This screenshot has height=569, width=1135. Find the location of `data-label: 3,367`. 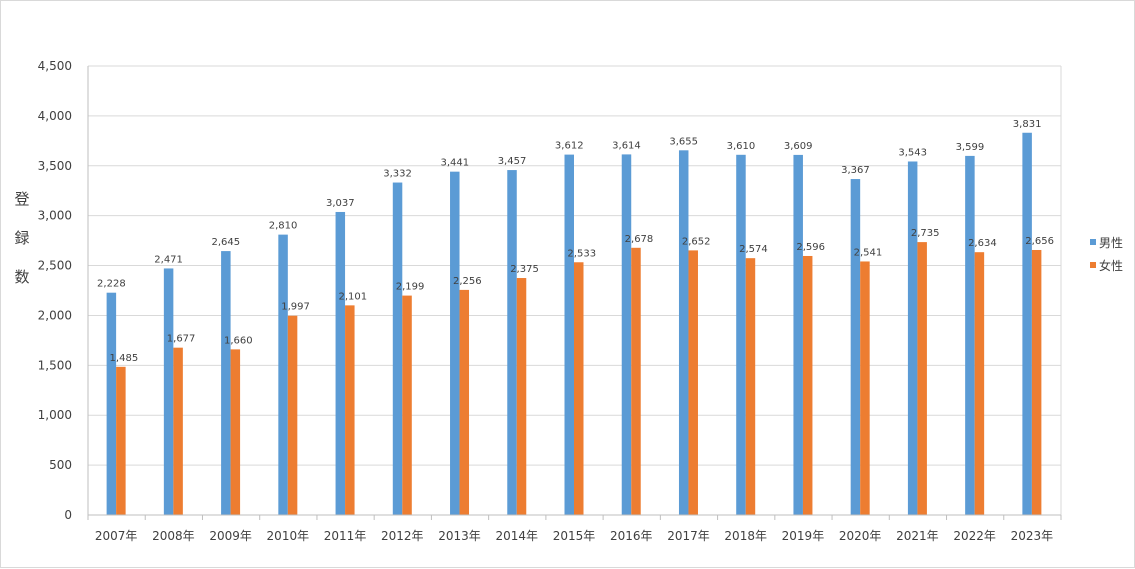

data-label: 3,367 is located at coordinates (855, 170).